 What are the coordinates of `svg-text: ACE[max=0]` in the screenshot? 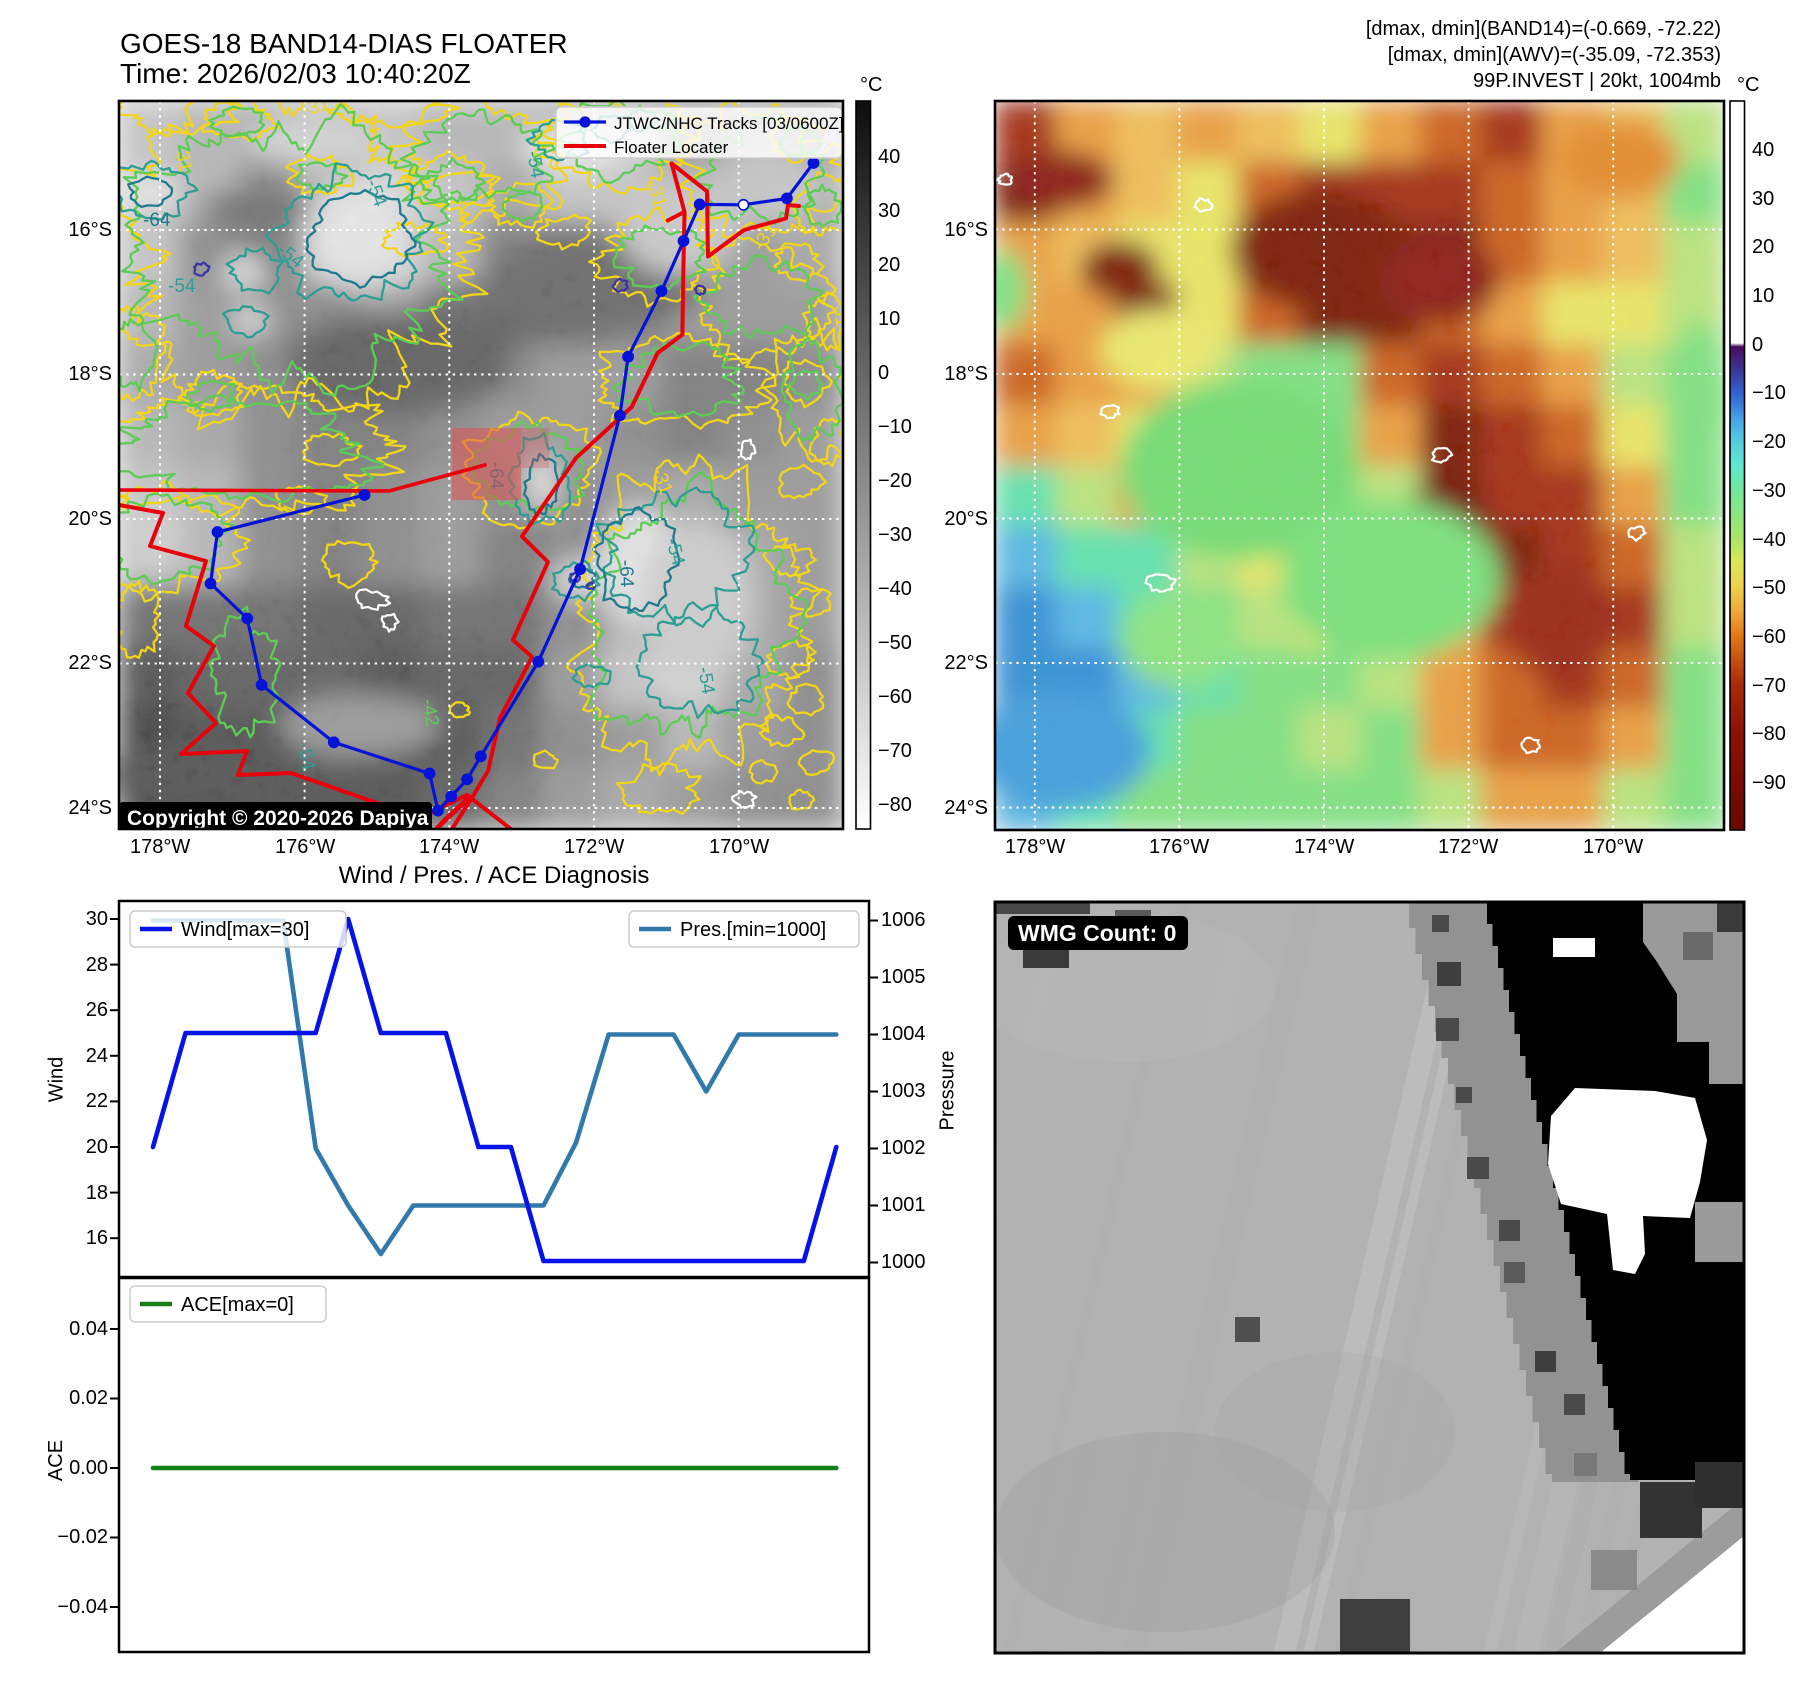 It's located at (237, 1305).